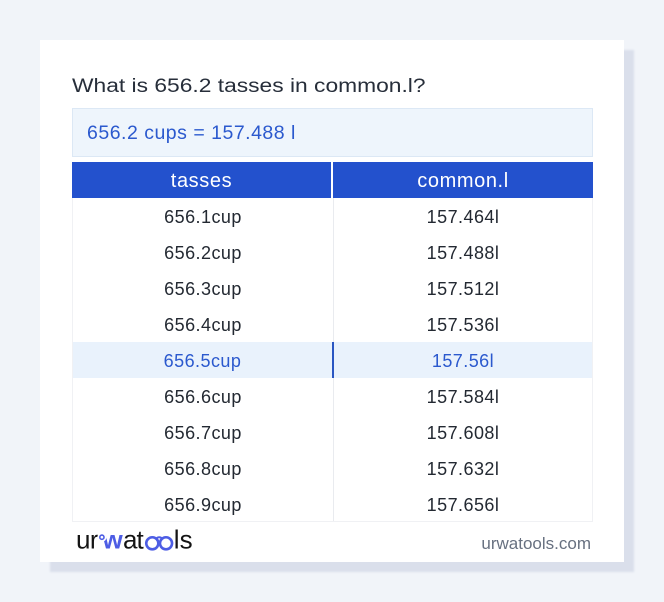 This screenshot has height=602, width=664. I want to click on svg-text: at, so click(133, 541).